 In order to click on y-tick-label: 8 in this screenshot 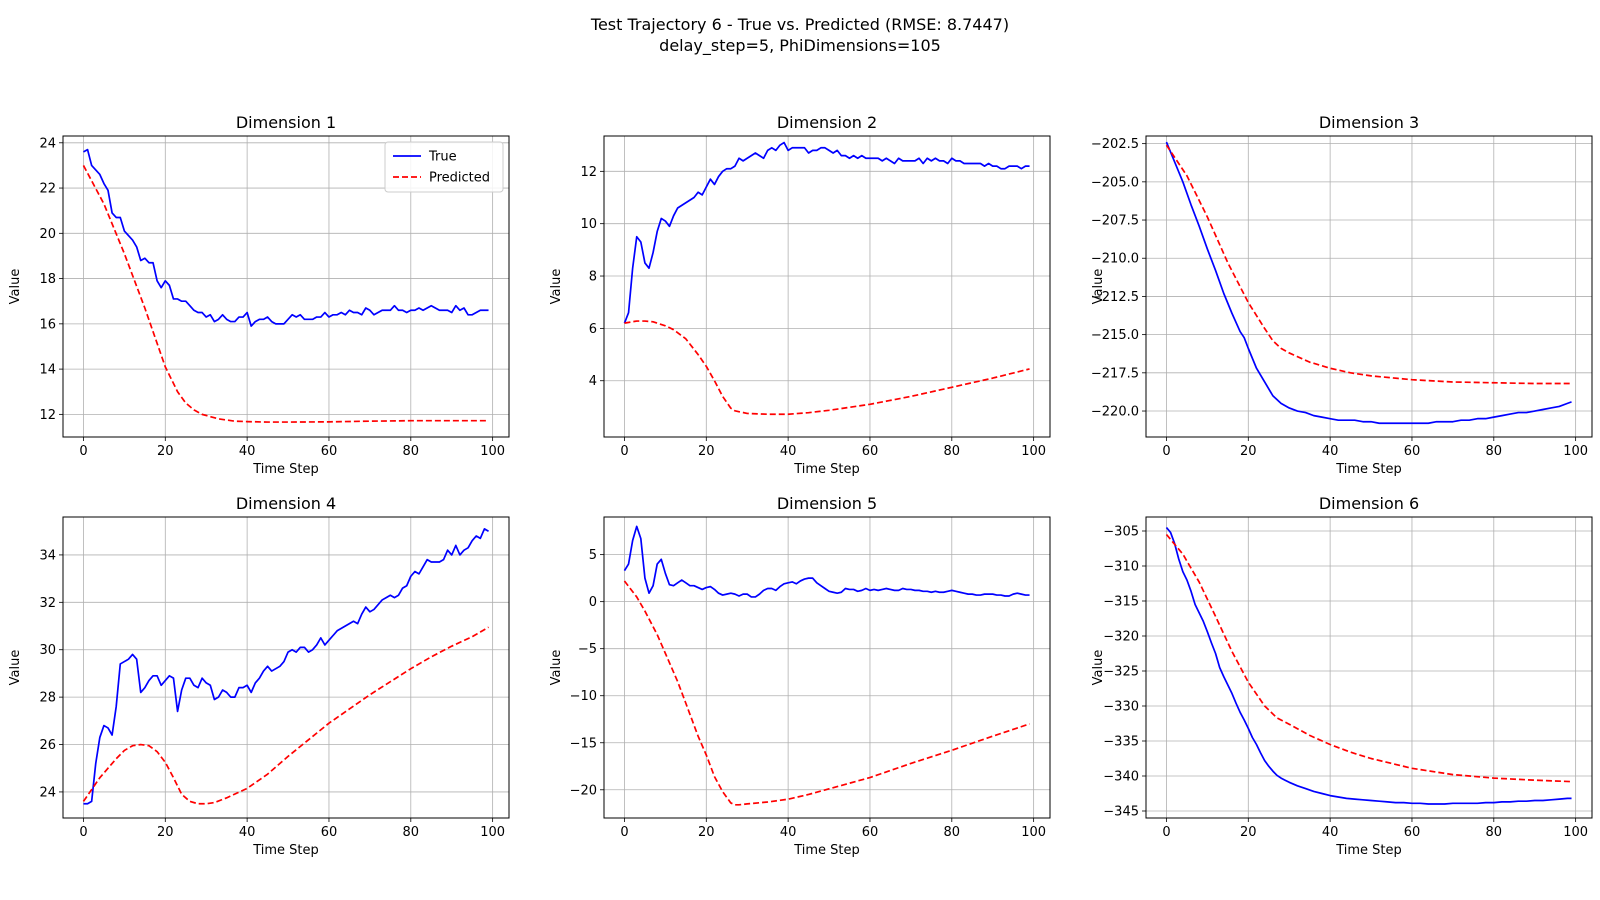, I will do `click(593, 277)`.